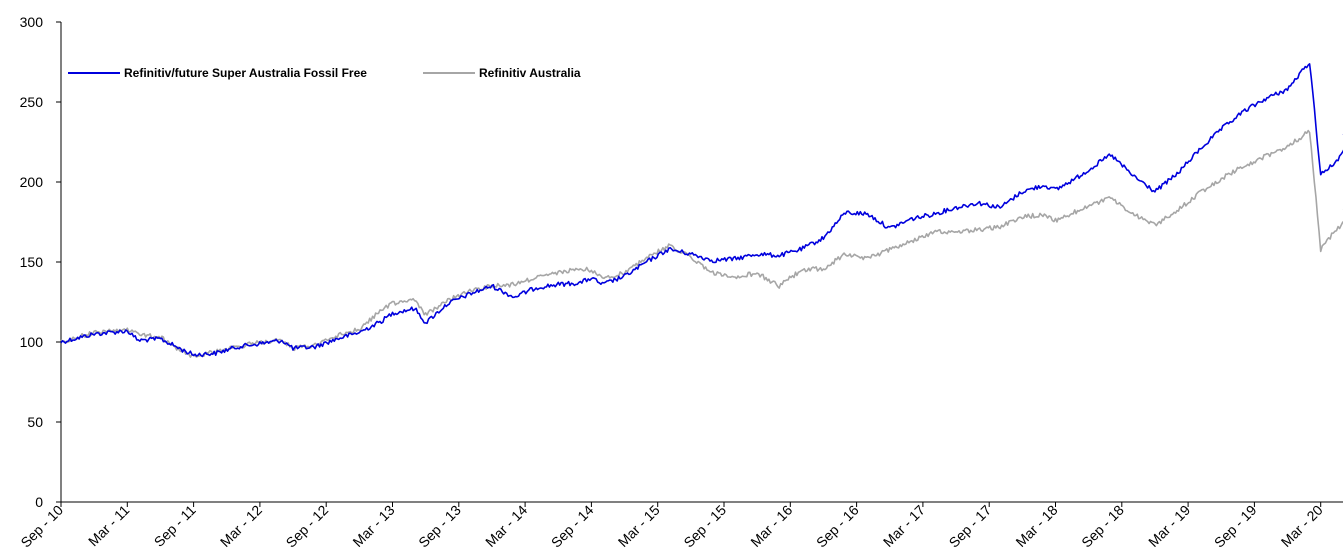 This screenshot has width=1343, height=559. What do you see at coordinates (39, 502) in the screenshot?
I see `y-tick-label: 0` at bounding box center [39, 502].